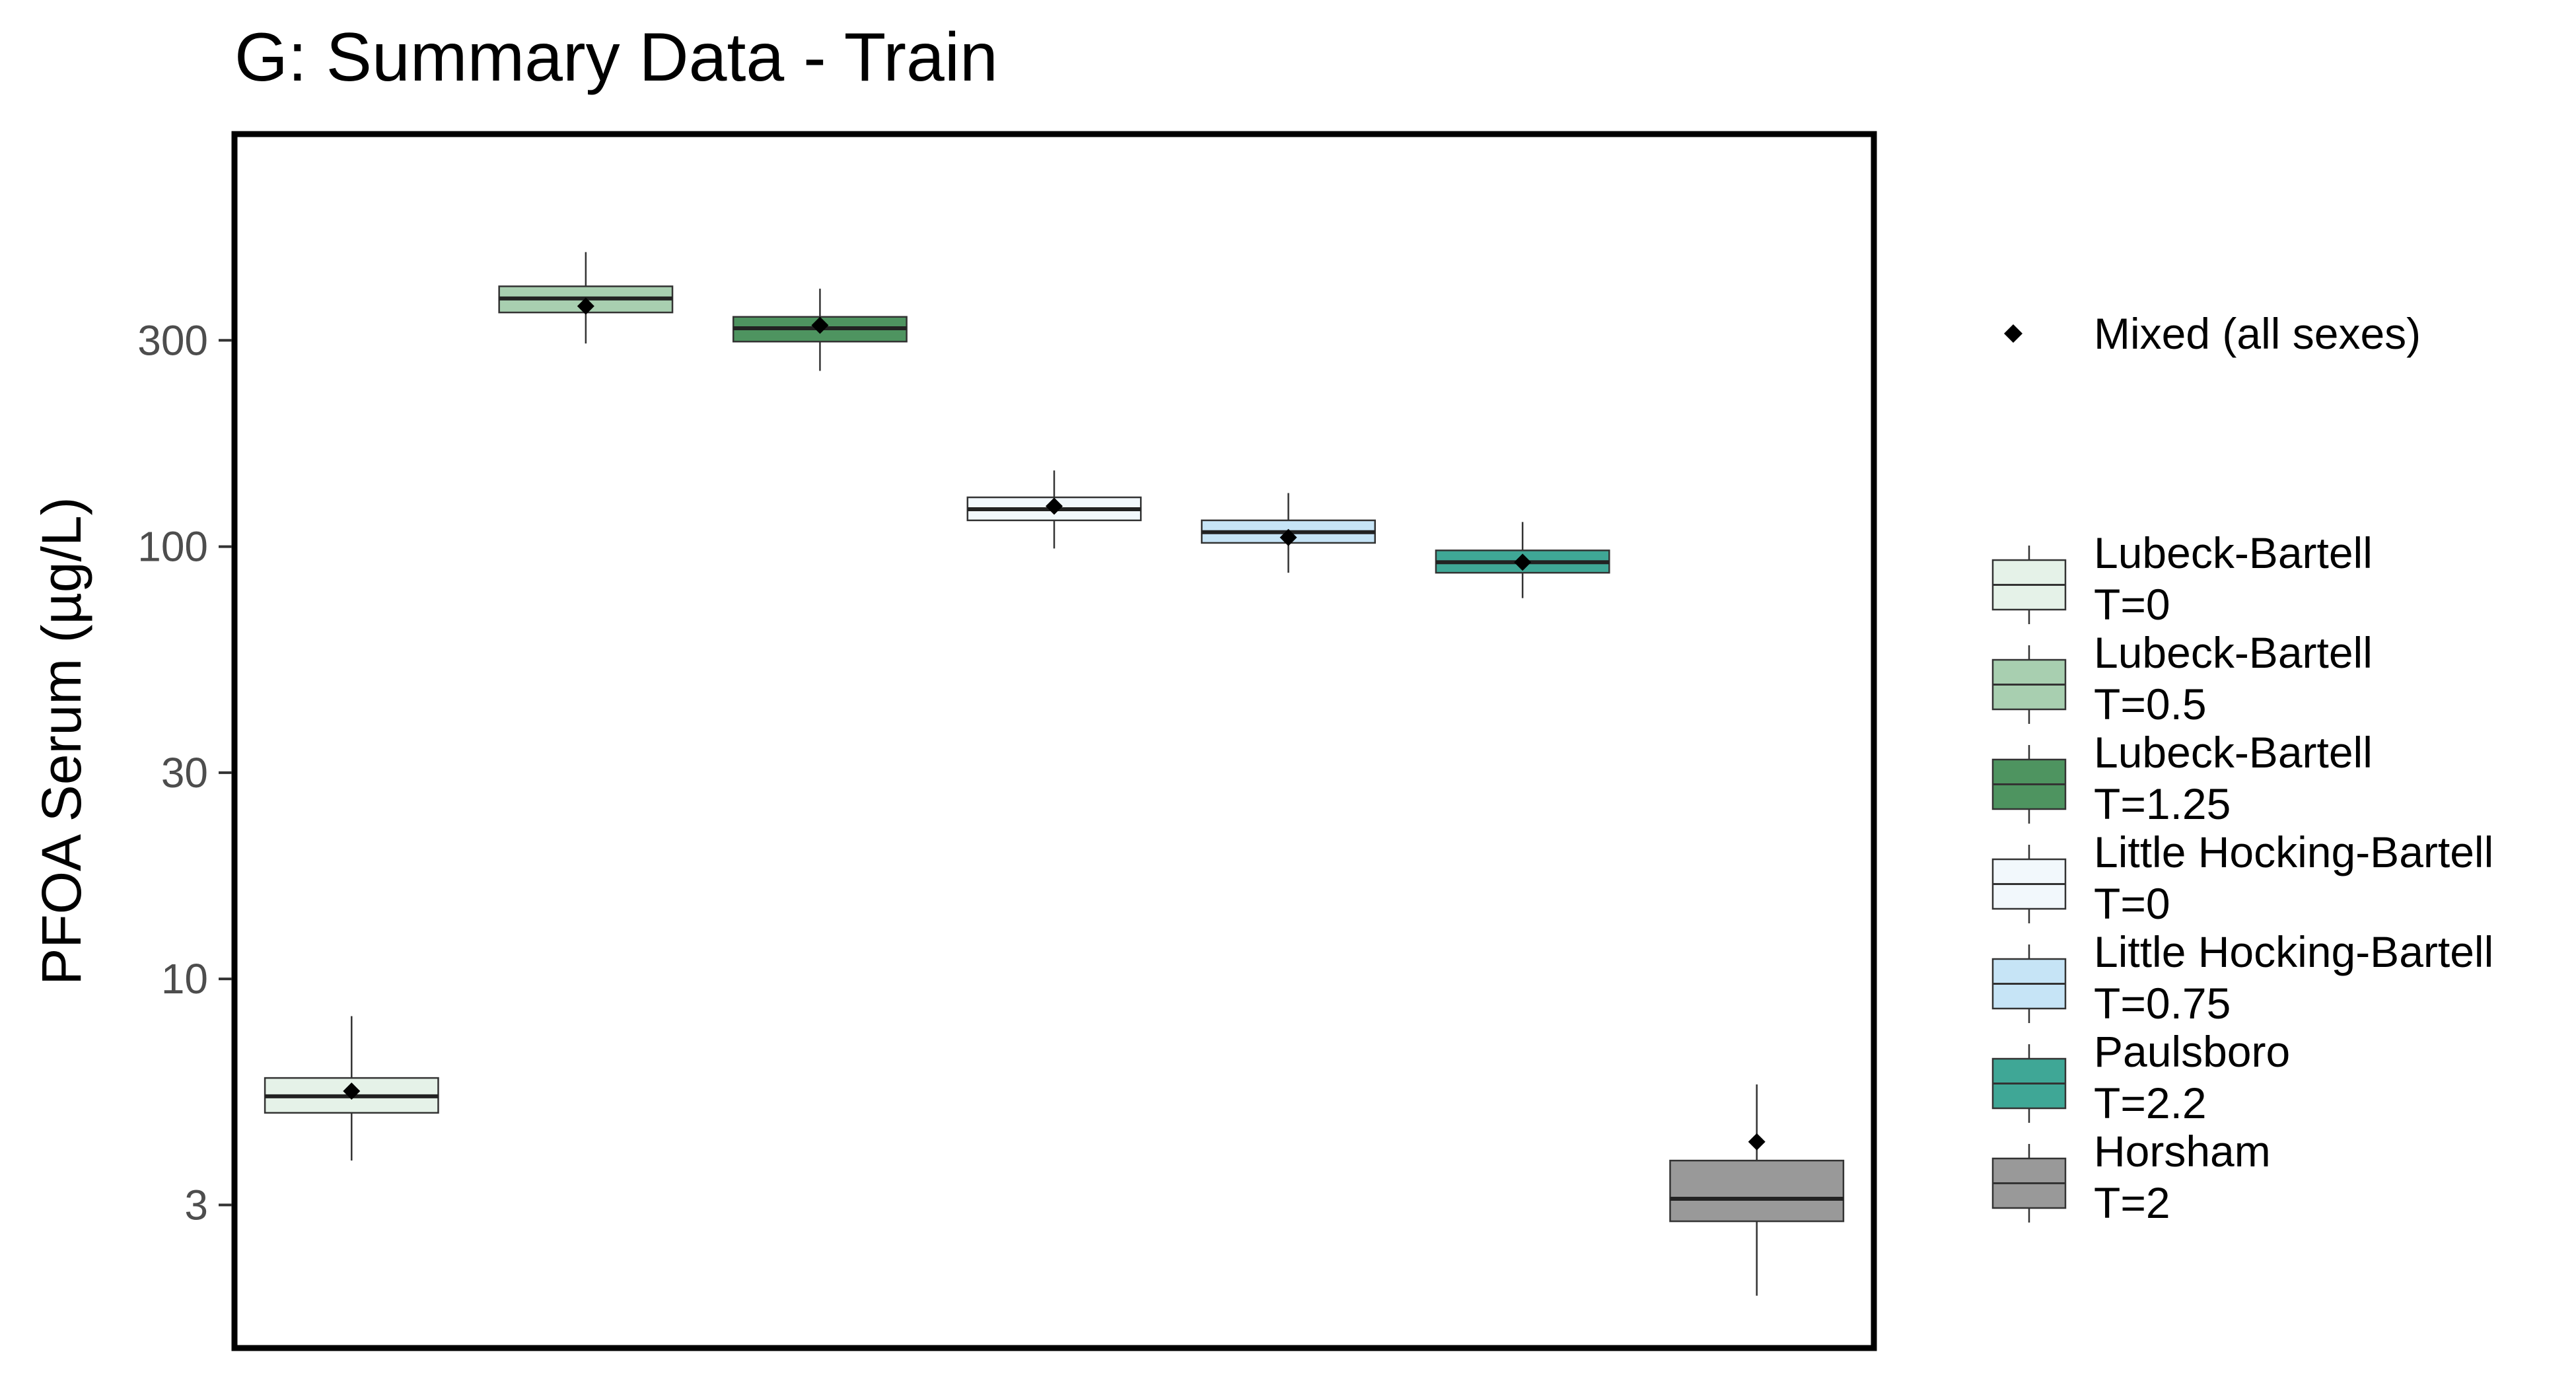  What do you see at coordinates (2163, 1003) in the screenshot?
I see `legend-label-line2-4: T=0.75` at bounding box center [2163, 1003].